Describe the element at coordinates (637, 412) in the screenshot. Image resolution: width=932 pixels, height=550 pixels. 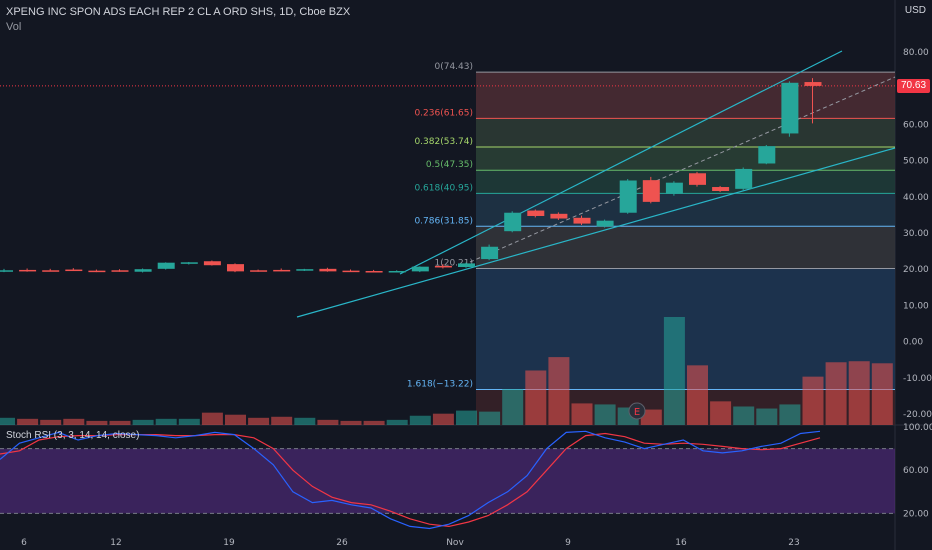
I see `earnings-icon-label: E` at that location.